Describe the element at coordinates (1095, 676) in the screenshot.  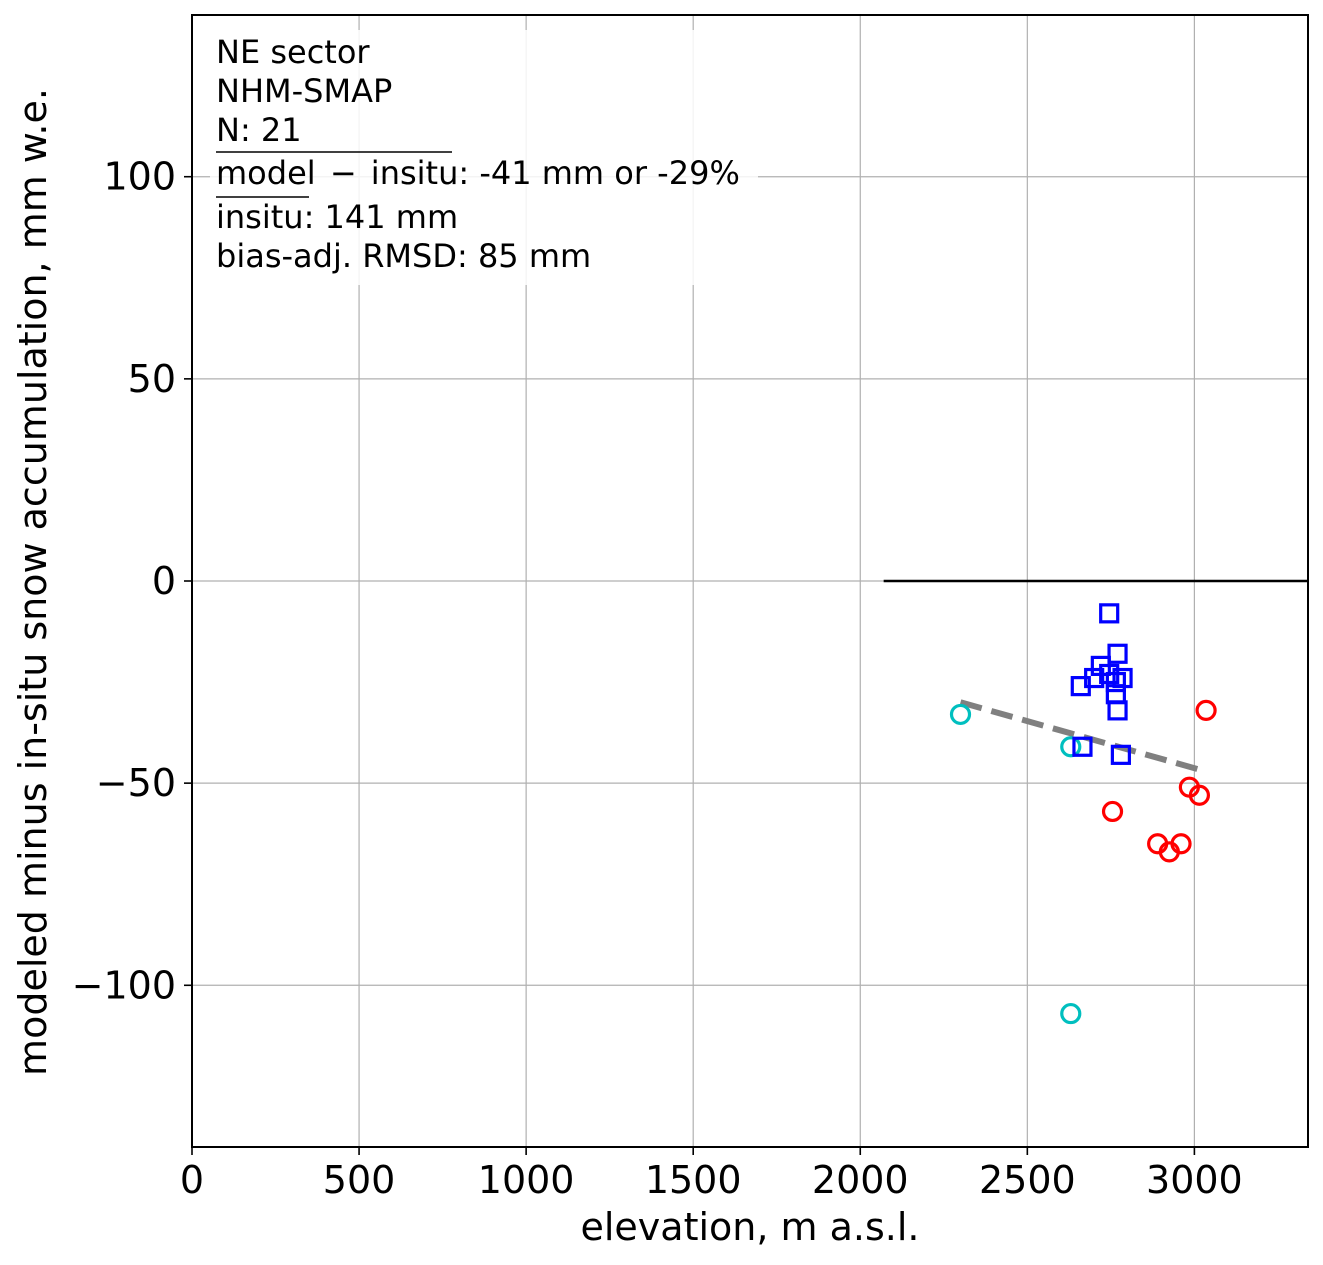
I see `reference-lines` at that location.